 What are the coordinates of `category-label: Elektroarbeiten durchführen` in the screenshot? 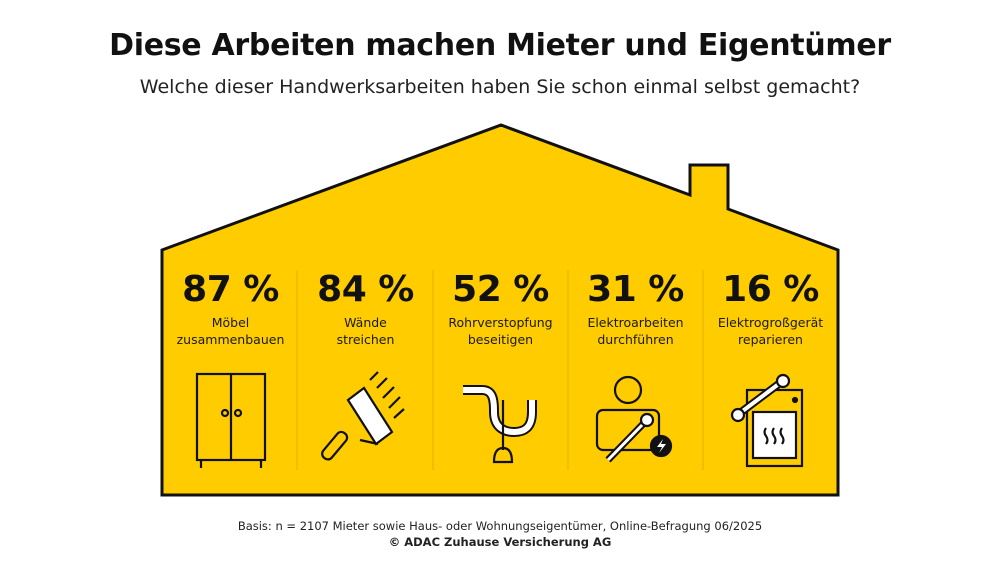 It's located at (635, 331).